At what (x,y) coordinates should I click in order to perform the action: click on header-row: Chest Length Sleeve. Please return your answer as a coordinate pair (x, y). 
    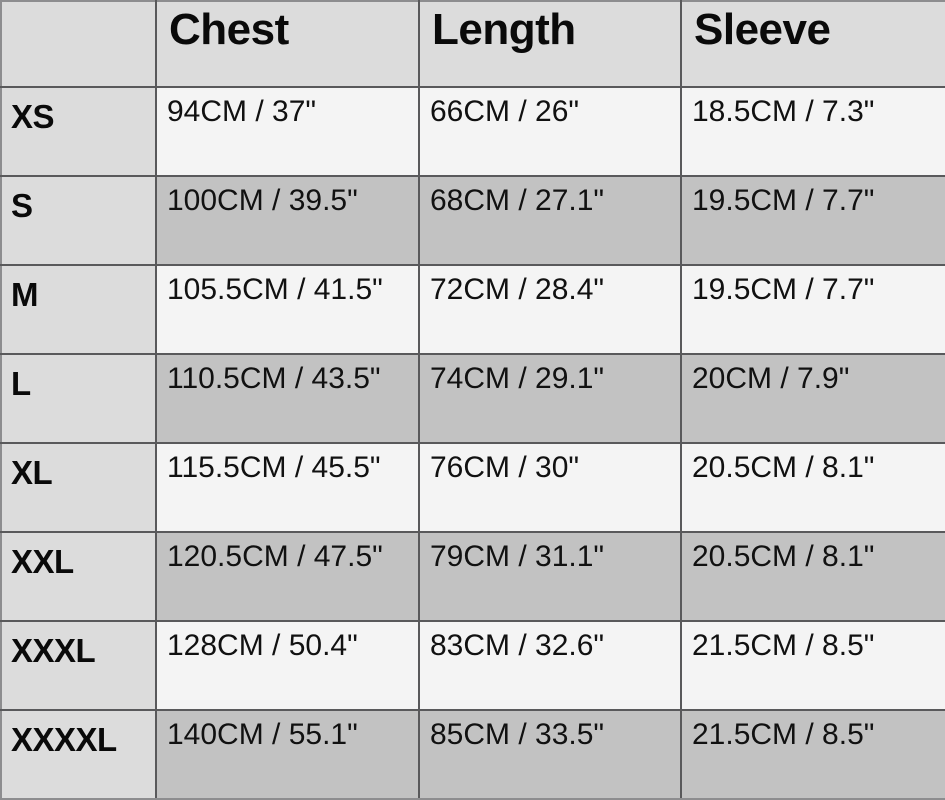
    Looking at the image, I should click on (472, 44).